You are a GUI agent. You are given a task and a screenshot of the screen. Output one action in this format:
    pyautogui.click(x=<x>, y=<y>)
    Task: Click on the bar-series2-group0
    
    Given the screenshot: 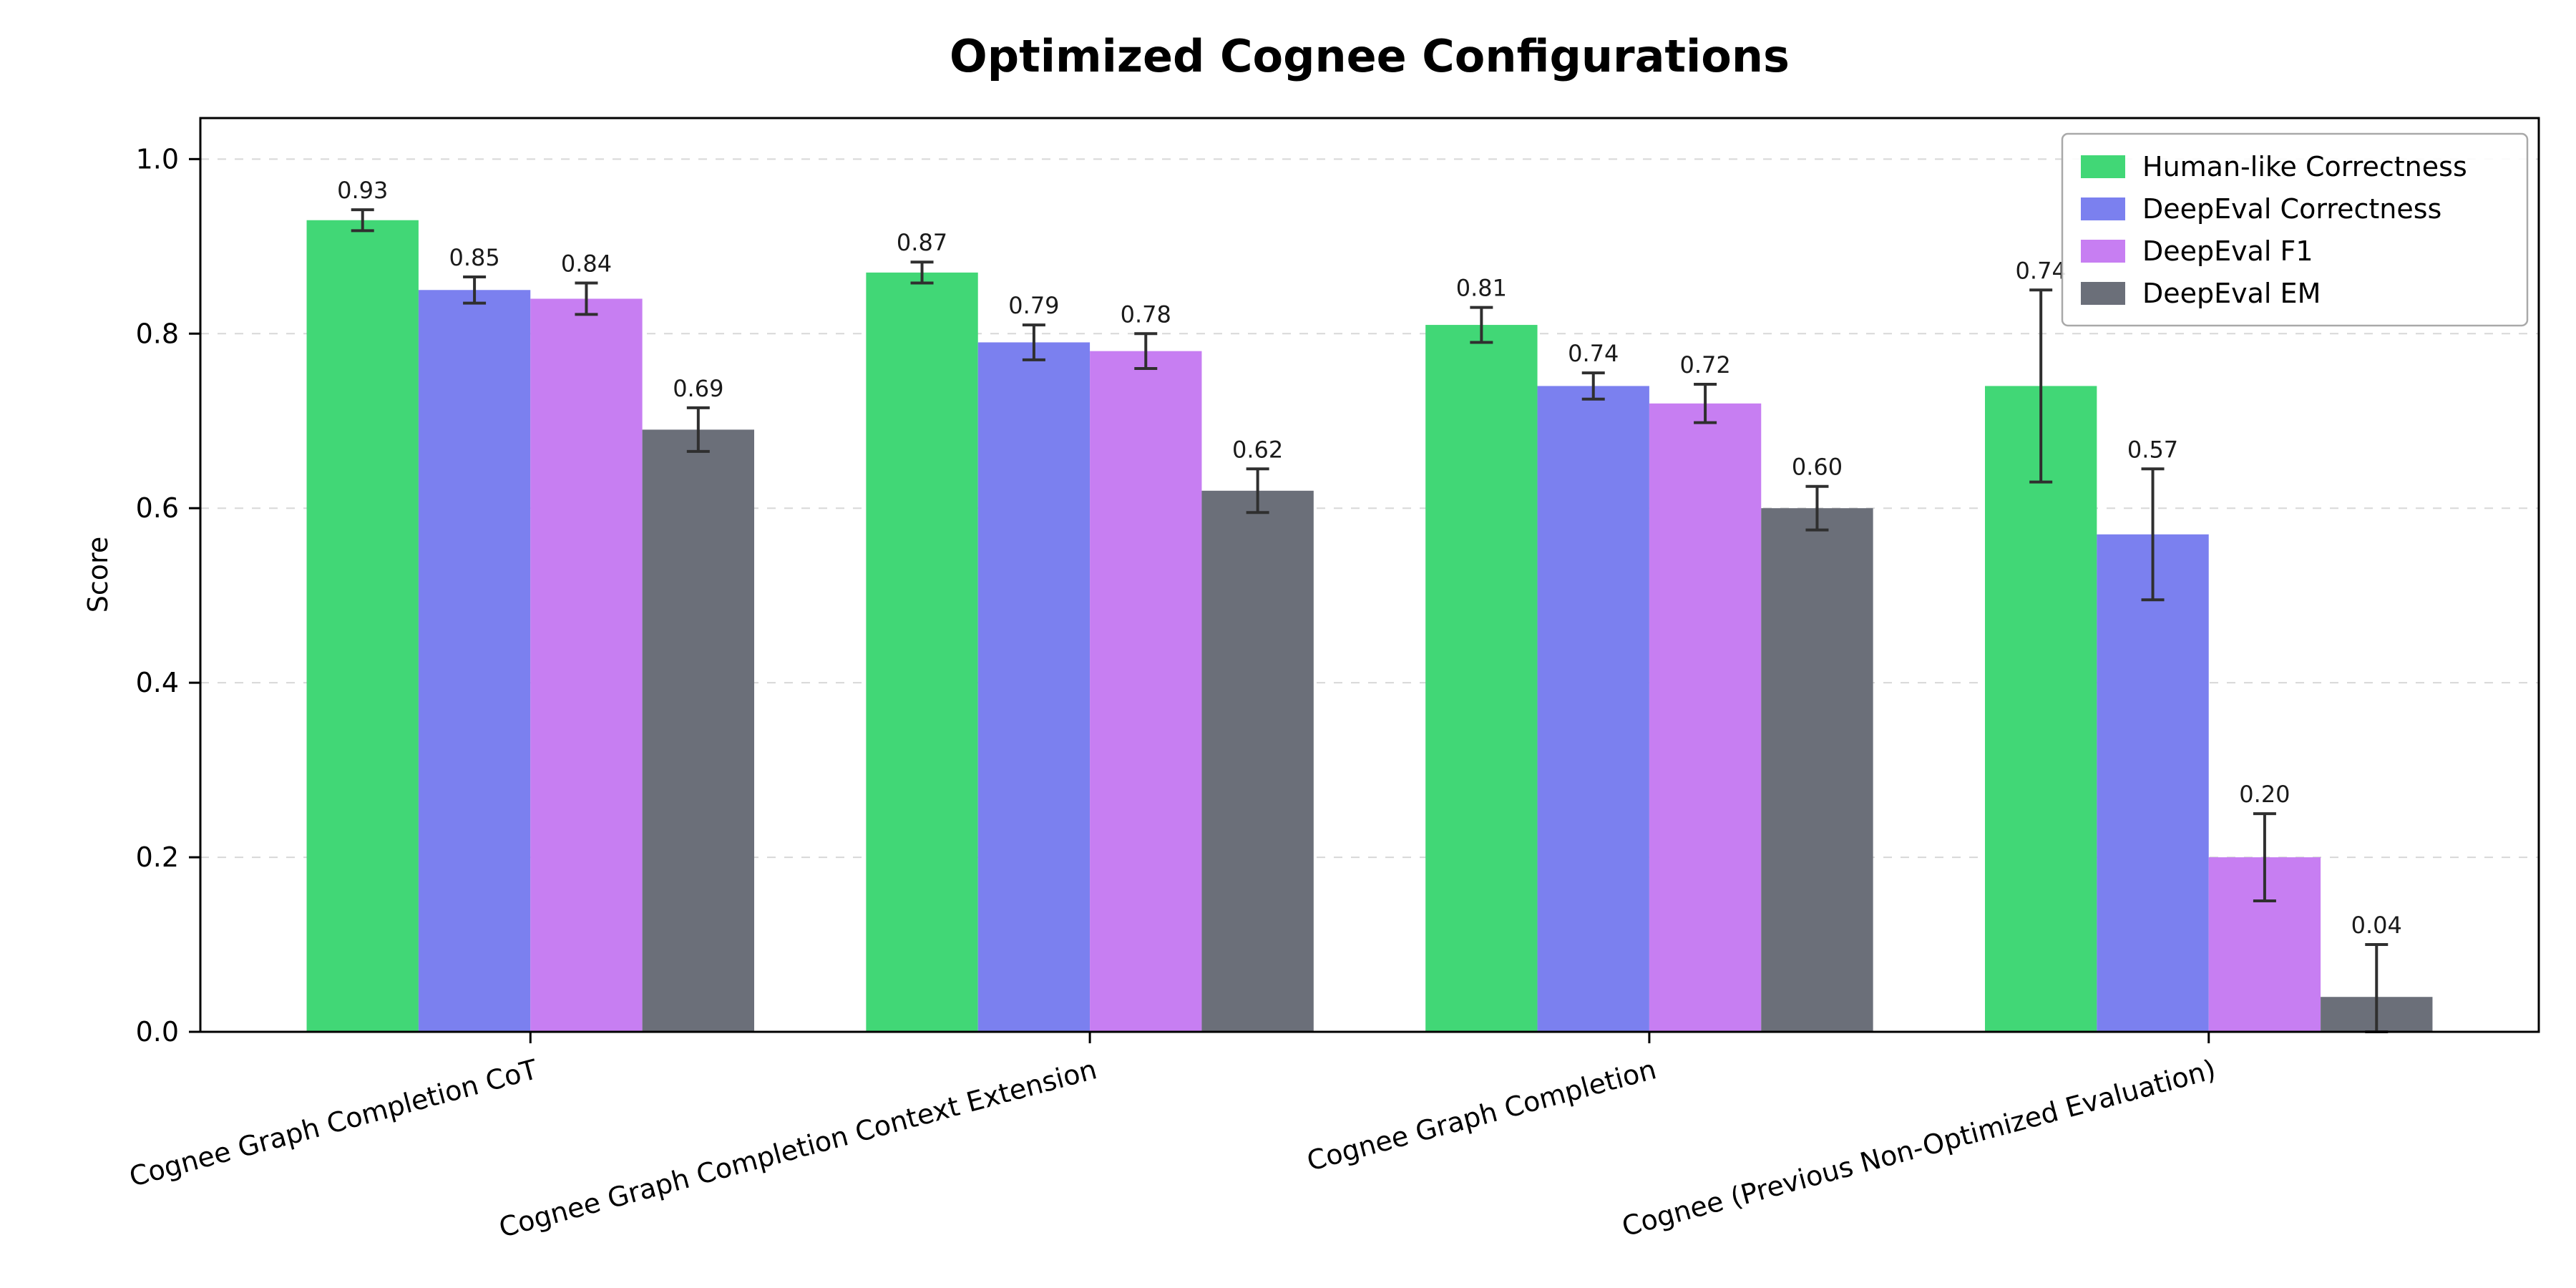 What is the action you would take?
    pyautogui.click(x=586, y=665)
    